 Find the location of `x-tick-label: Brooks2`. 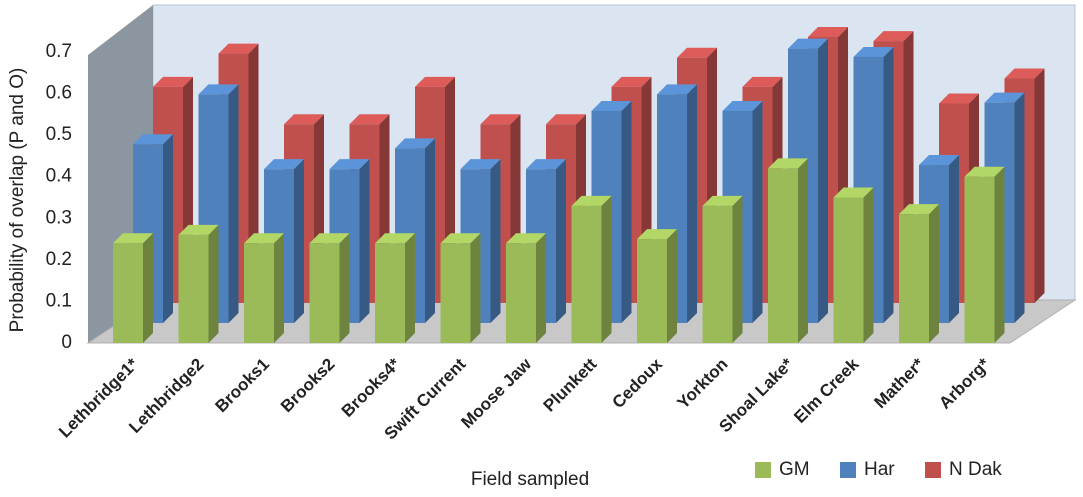

x-tick-label: Brooks2 is located at coordinates (308, 386).